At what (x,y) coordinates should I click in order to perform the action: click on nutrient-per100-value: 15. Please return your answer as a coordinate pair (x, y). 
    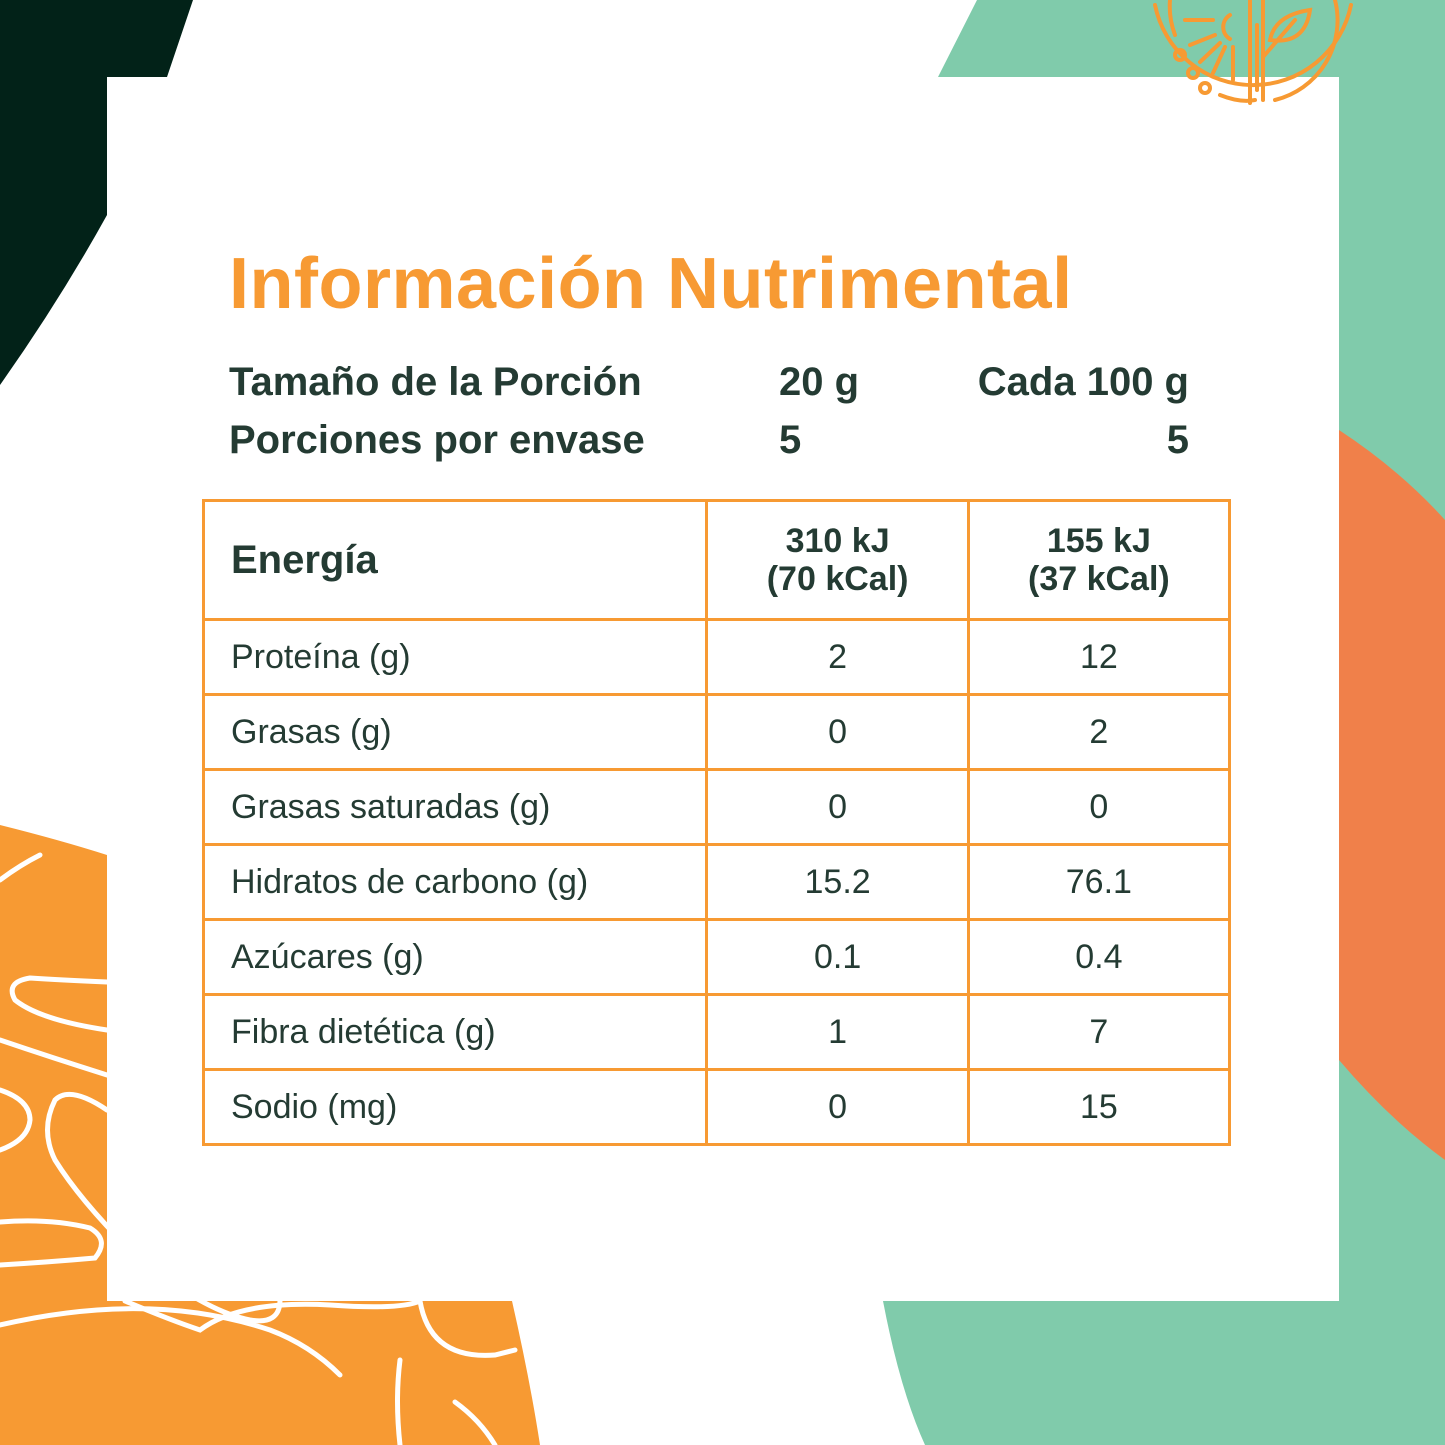
    Looking at the image, I should click on (1099, 1107).